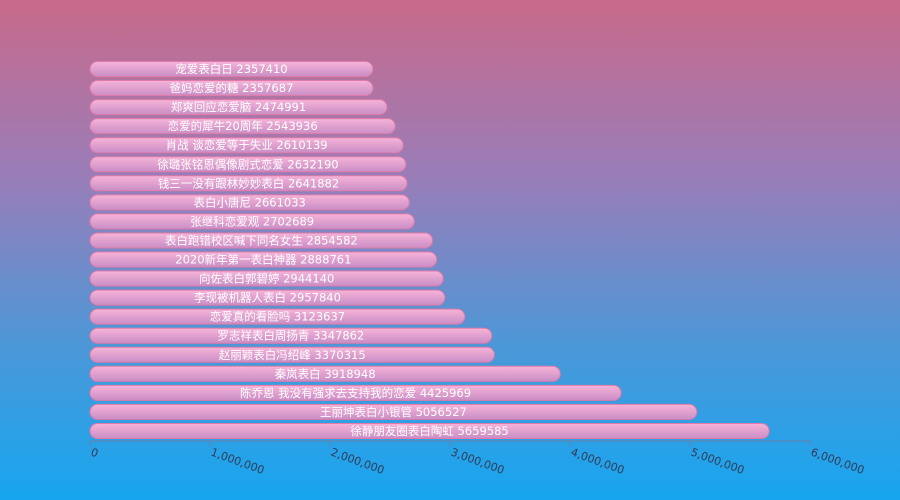 The width and height of the screenshot is (900, 500). What do you see at coordinates (237, 461) in the screenshot?
I see `x-tick-label: 1,000,000` at bounding box center [237, 461].